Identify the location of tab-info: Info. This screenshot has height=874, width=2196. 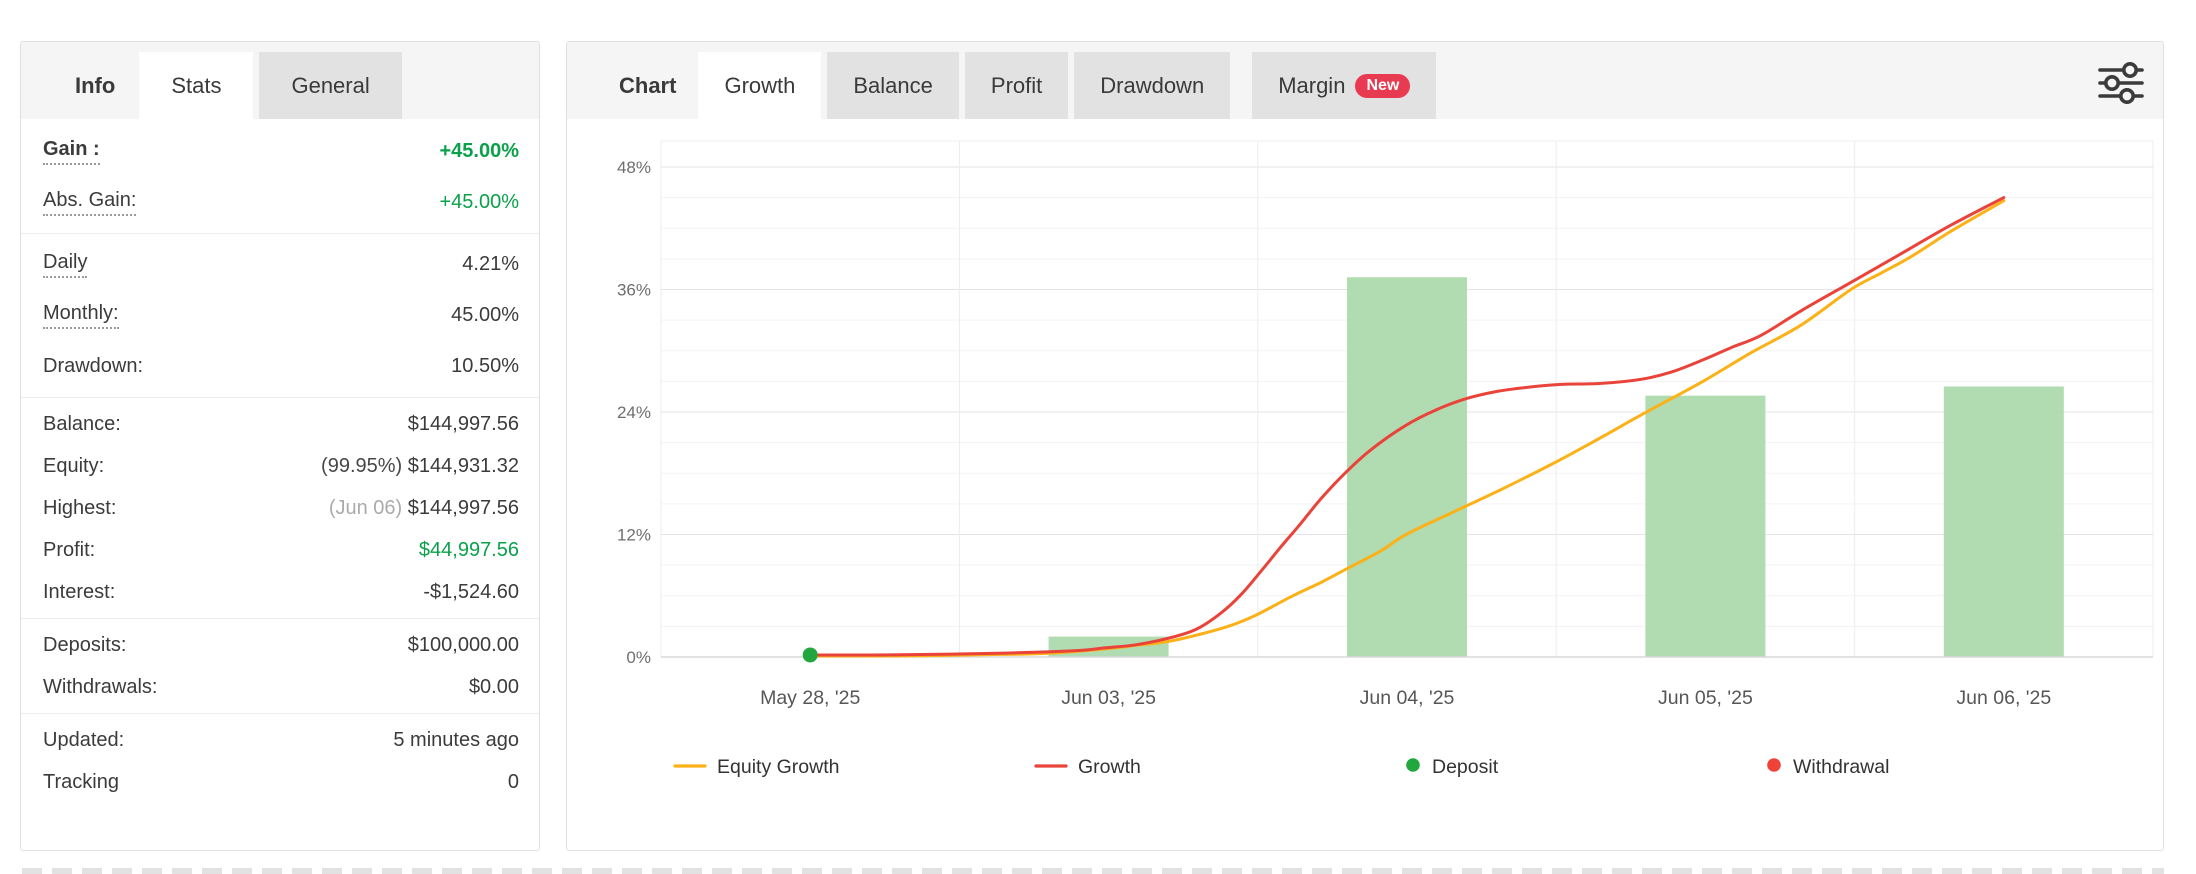
(95, 85).